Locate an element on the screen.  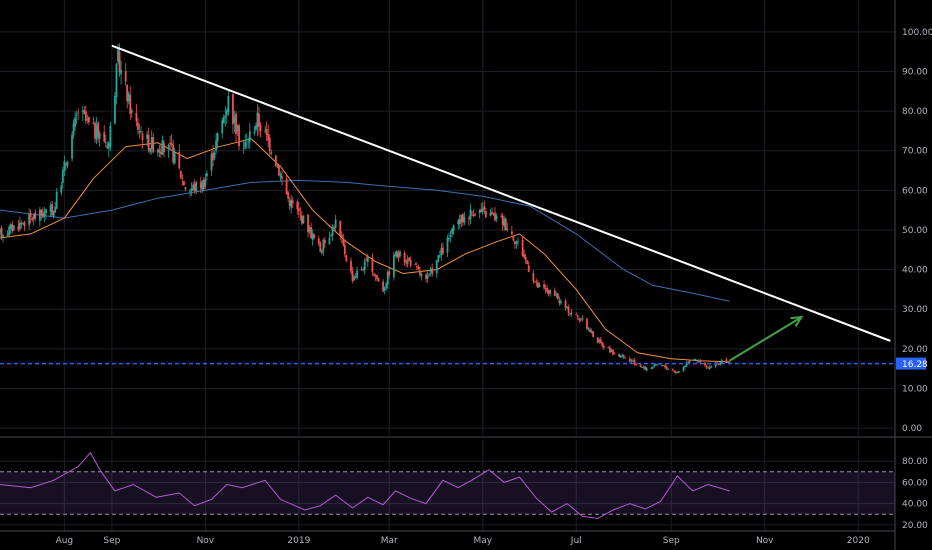
oscillator-band-fill is located at coordinates (447, 493).